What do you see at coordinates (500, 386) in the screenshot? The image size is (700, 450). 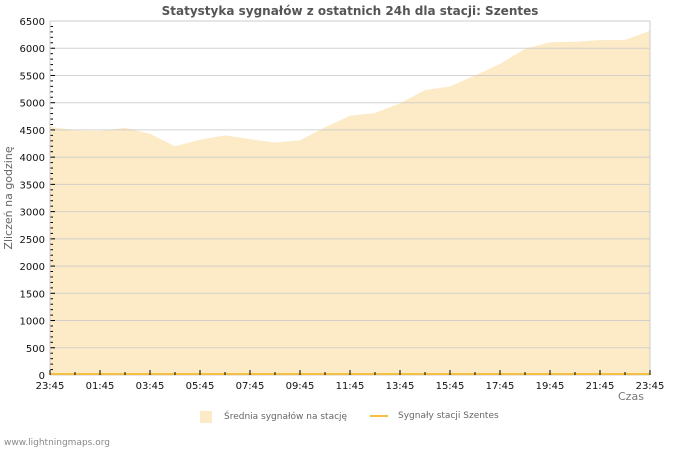 I see `x-tick-label: 17:45` at bounding box center [500, 386].